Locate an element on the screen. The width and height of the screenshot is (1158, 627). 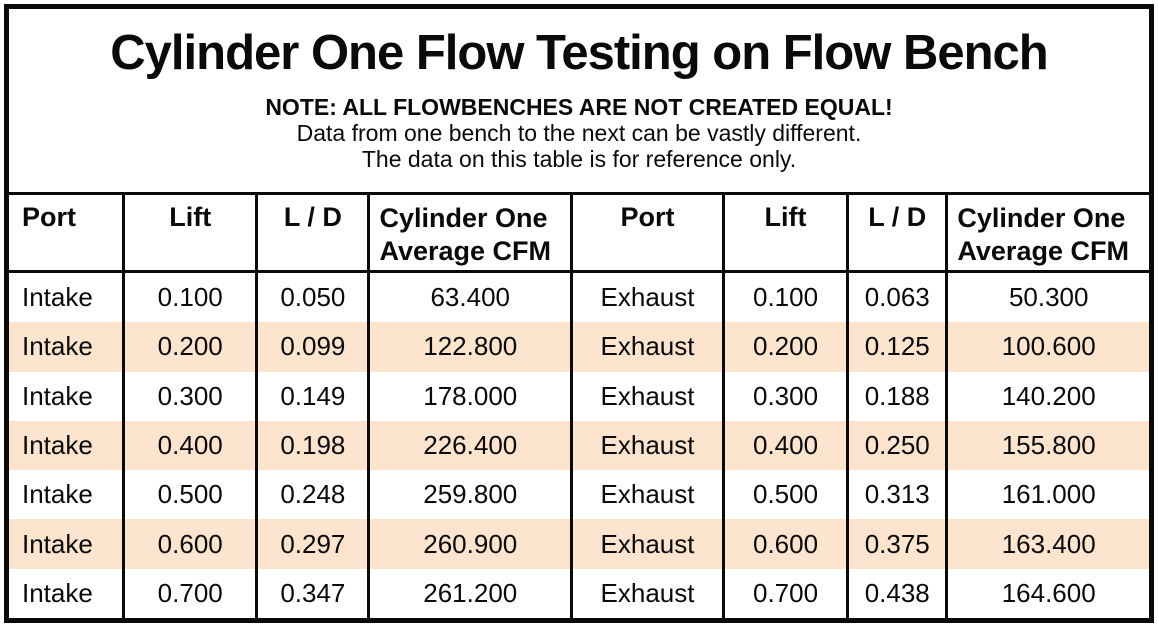
ld-cell: 0.149 is located at coordinates (314, 396).